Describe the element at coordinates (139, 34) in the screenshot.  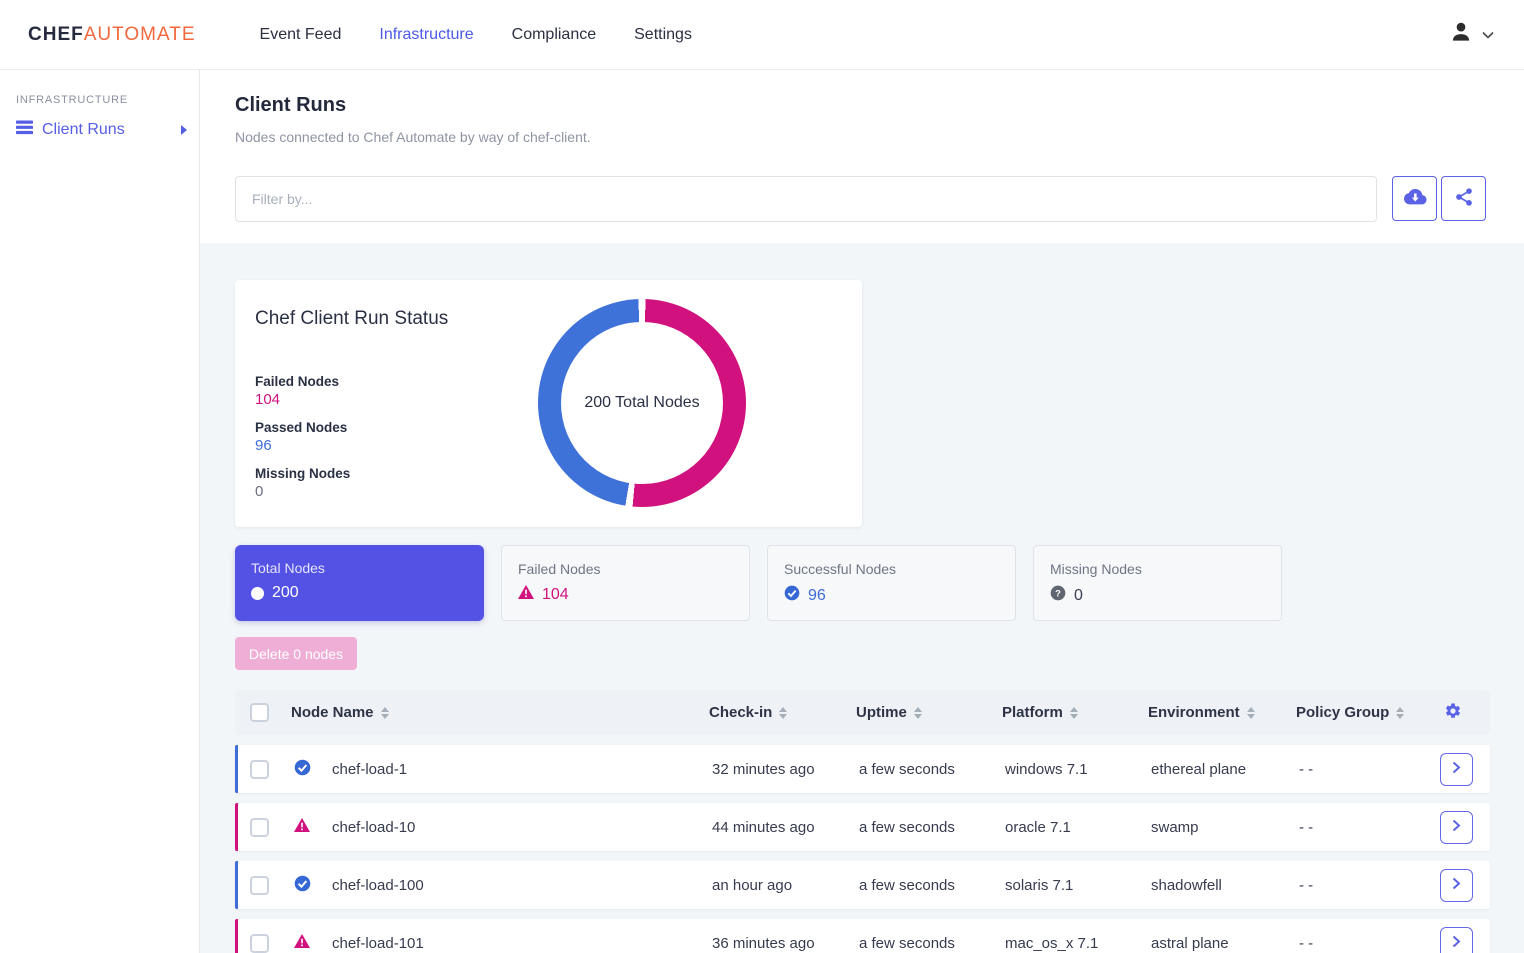
I see `logo-automate: AUTOMATE` at that location.